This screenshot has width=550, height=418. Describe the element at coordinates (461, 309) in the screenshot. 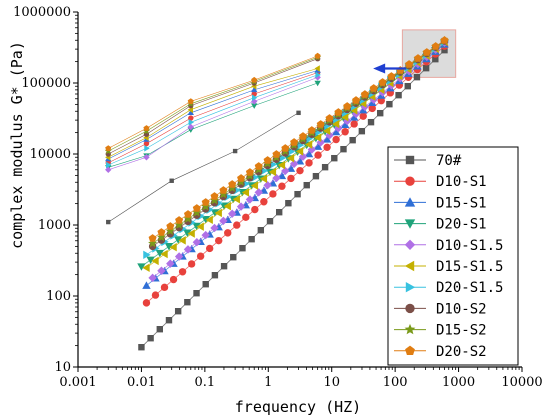

I see `legend-label: D10-S2` at that location.